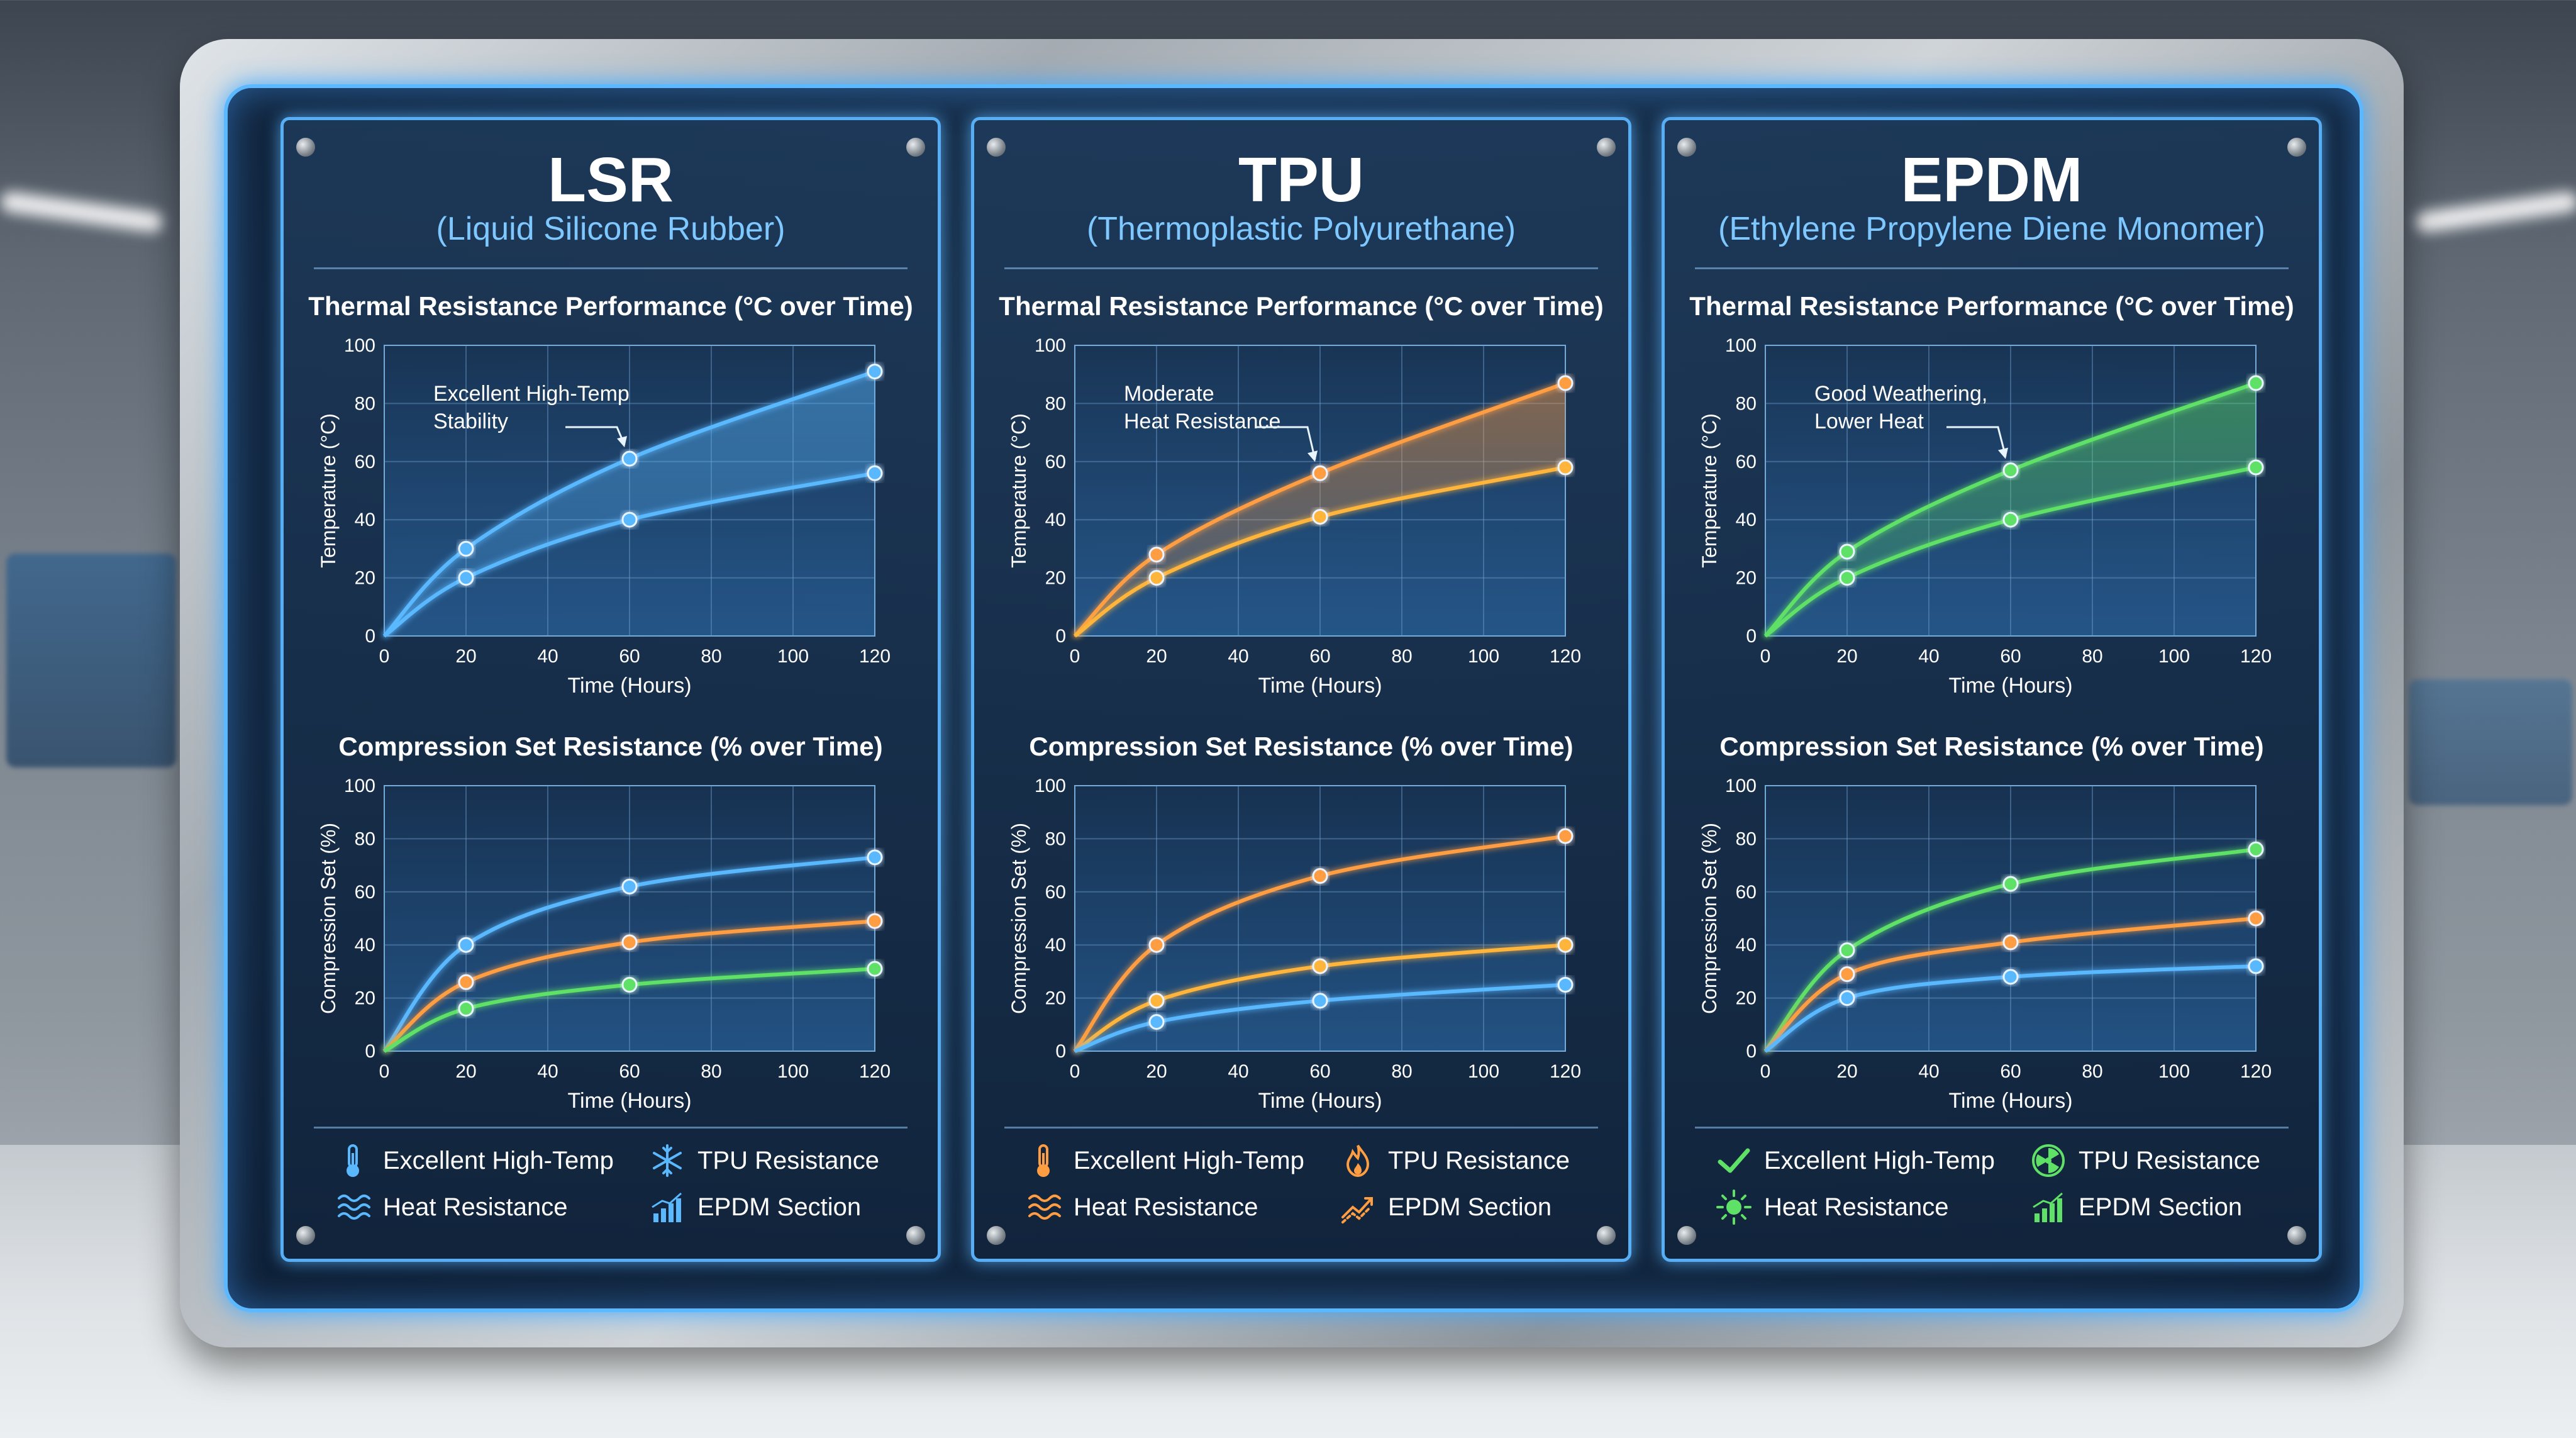 This screenshot has height=1438, width=2576. Describe the element at coordinates (1320, 686) in the screenshot. I see `x-axis-label: Time (Hours)` at that location.